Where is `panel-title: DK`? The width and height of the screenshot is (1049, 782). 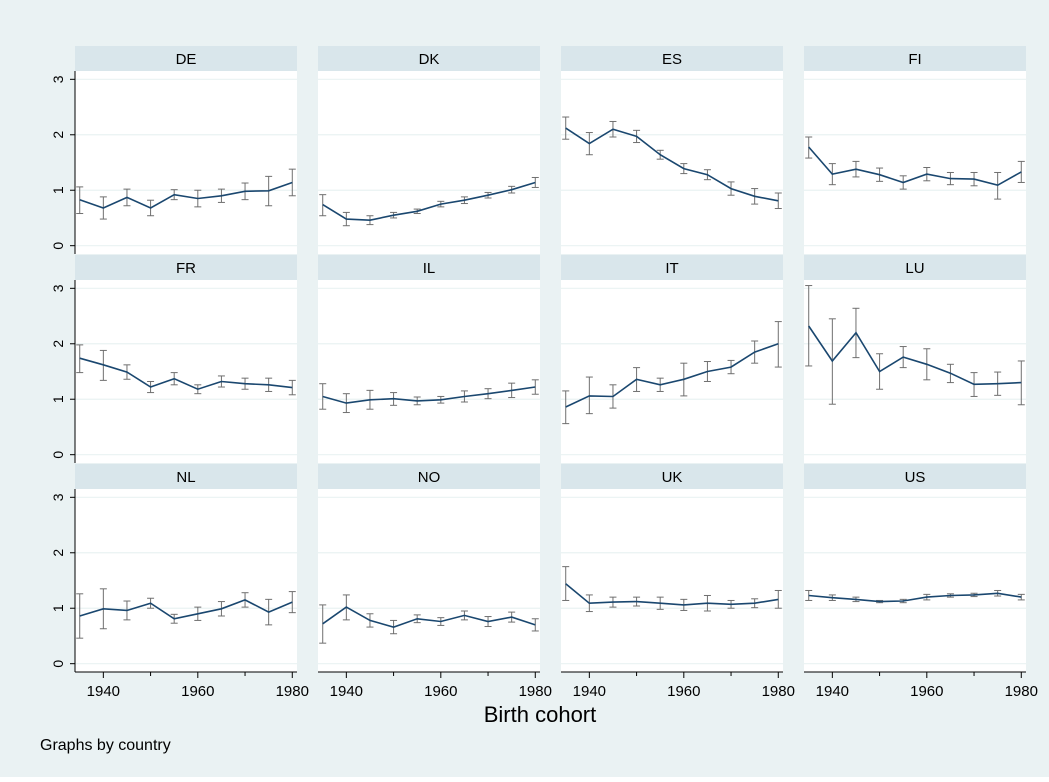 panel-title: DK is located at coordinates (429, 59).